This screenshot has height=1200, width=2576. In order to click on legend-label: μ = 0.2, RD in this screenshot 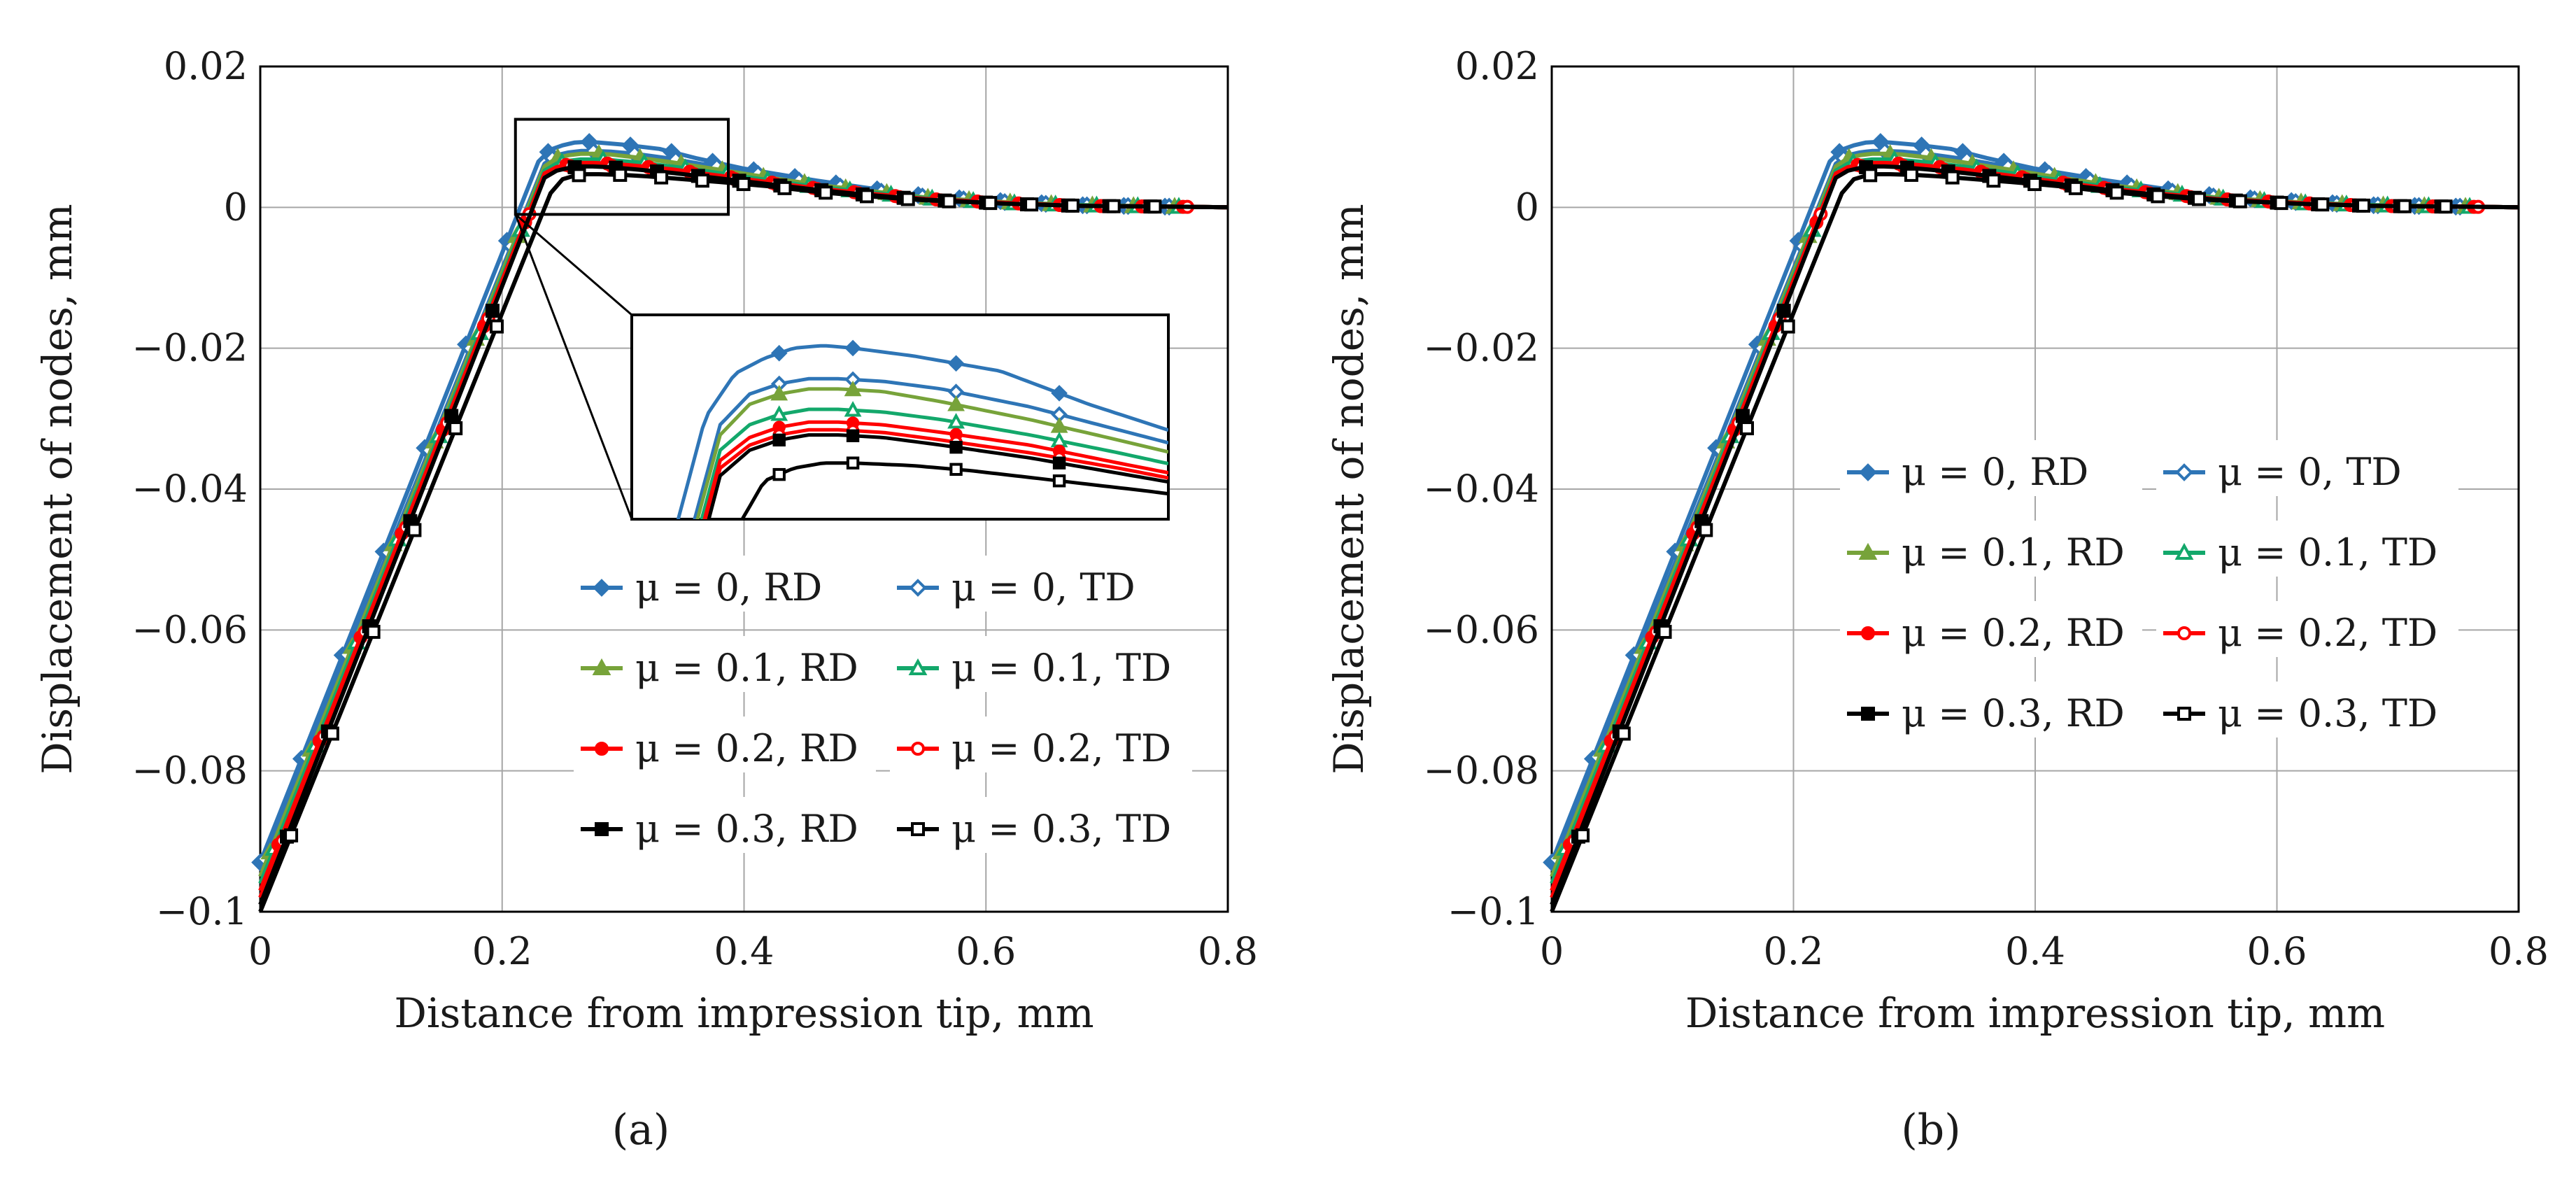, I will do `click(2013, 633)`.